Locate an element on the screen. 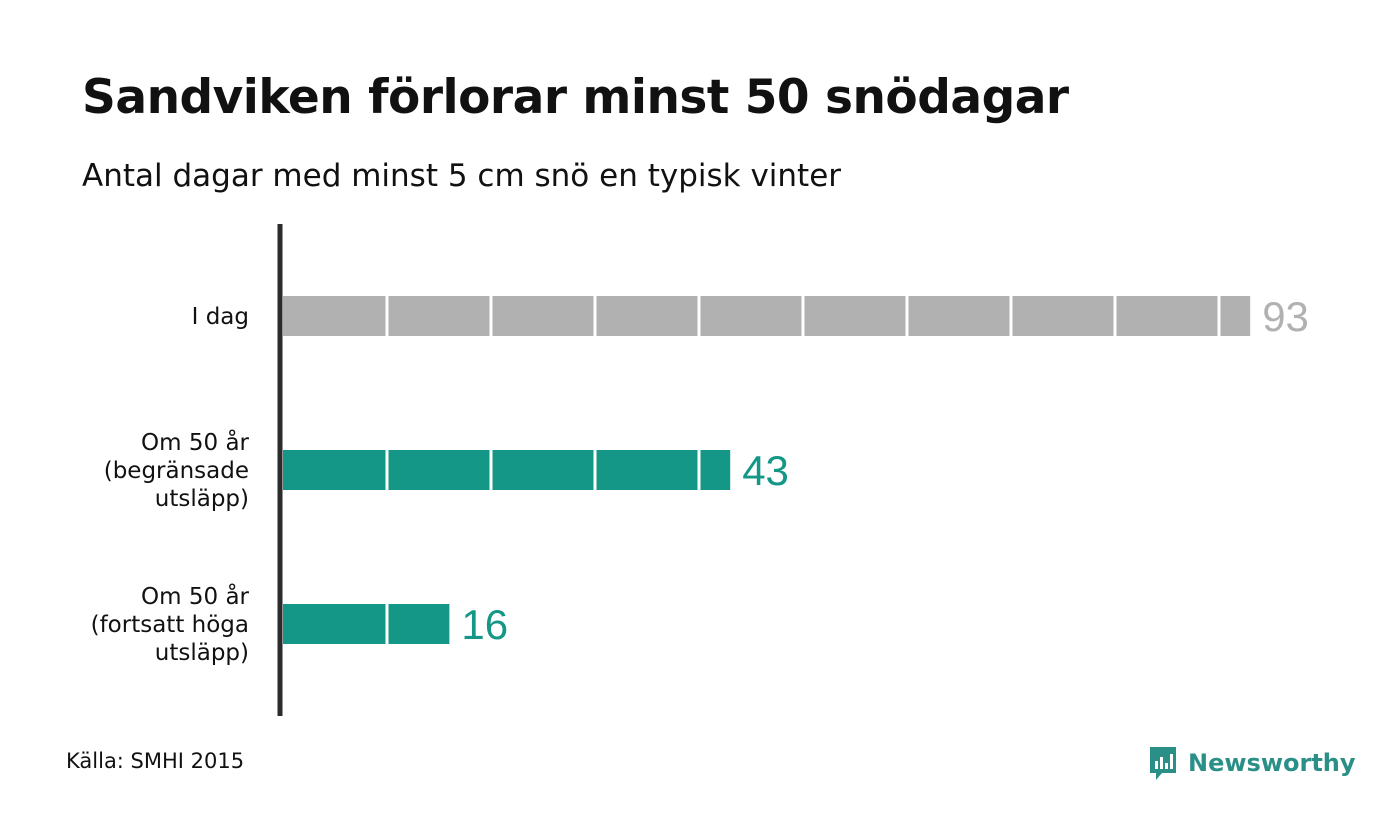 Image resolution: width=1400 pixels, height=840 pixels. category-label-line: (begränsade is located at coordinates (176, 471).